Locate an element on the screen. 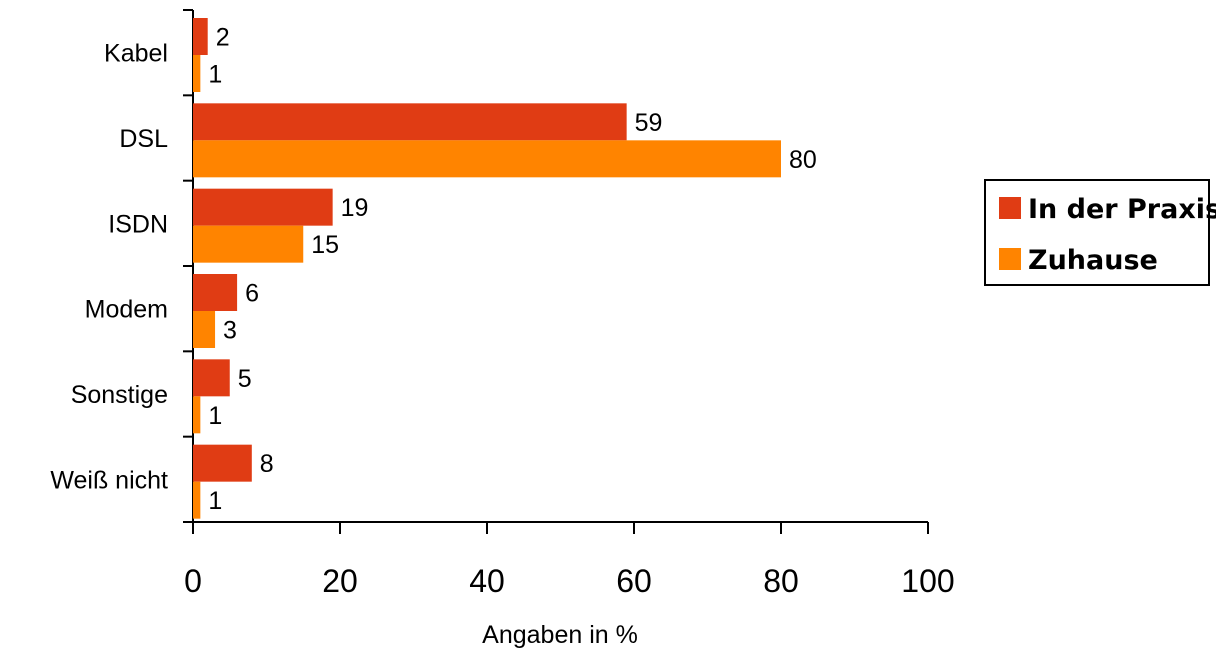 The height and width of the screenshot is (656, 1216). category-label: DSL is located at coordinates (143, 139).